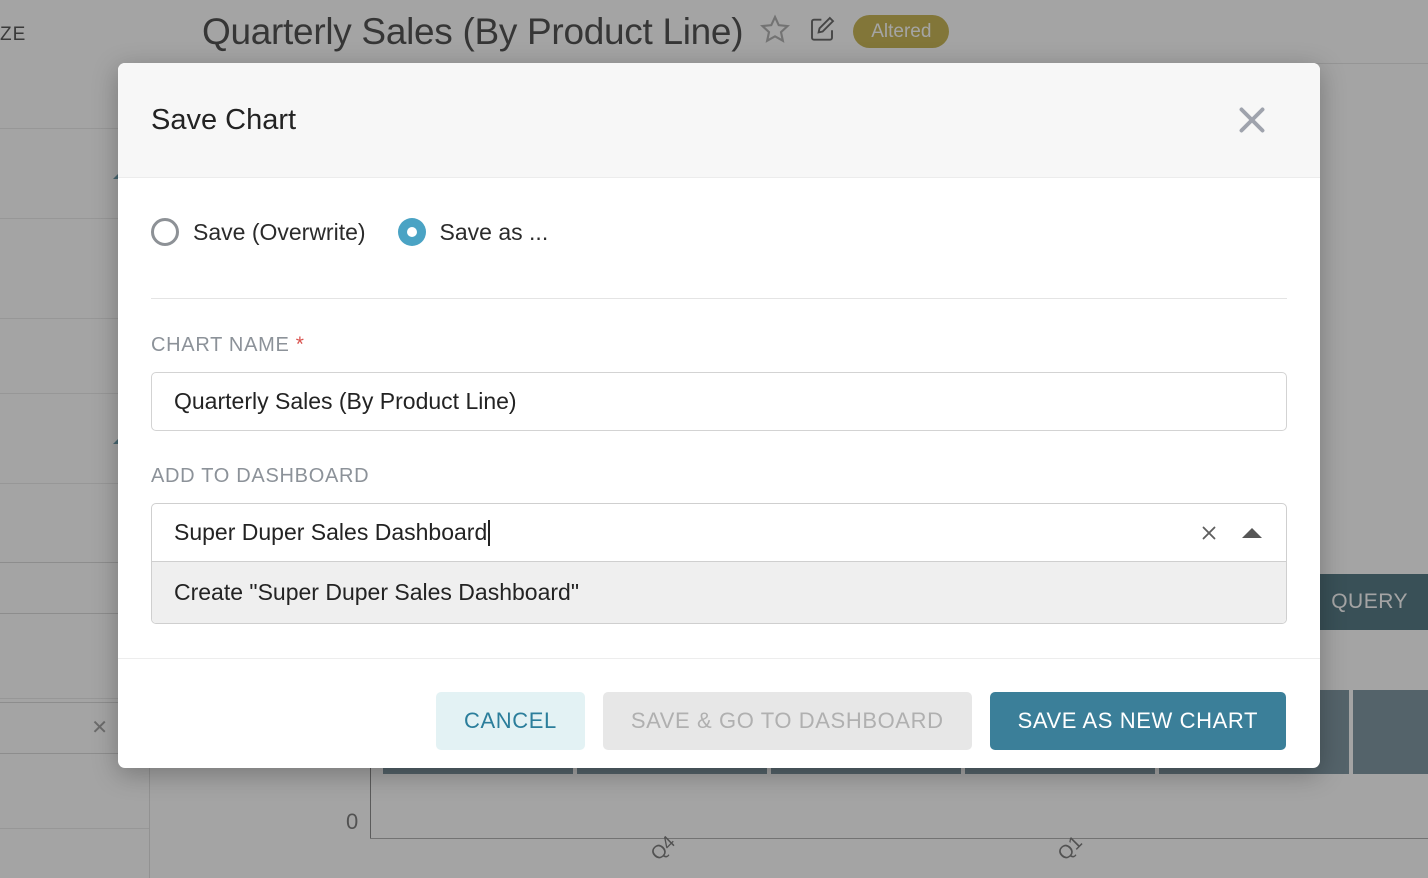 The height and width of the screenshot is (878, 1428). I want to click on dashboard-option-create: Create "Super Duper Sales Dashboard", so click(719, 592).